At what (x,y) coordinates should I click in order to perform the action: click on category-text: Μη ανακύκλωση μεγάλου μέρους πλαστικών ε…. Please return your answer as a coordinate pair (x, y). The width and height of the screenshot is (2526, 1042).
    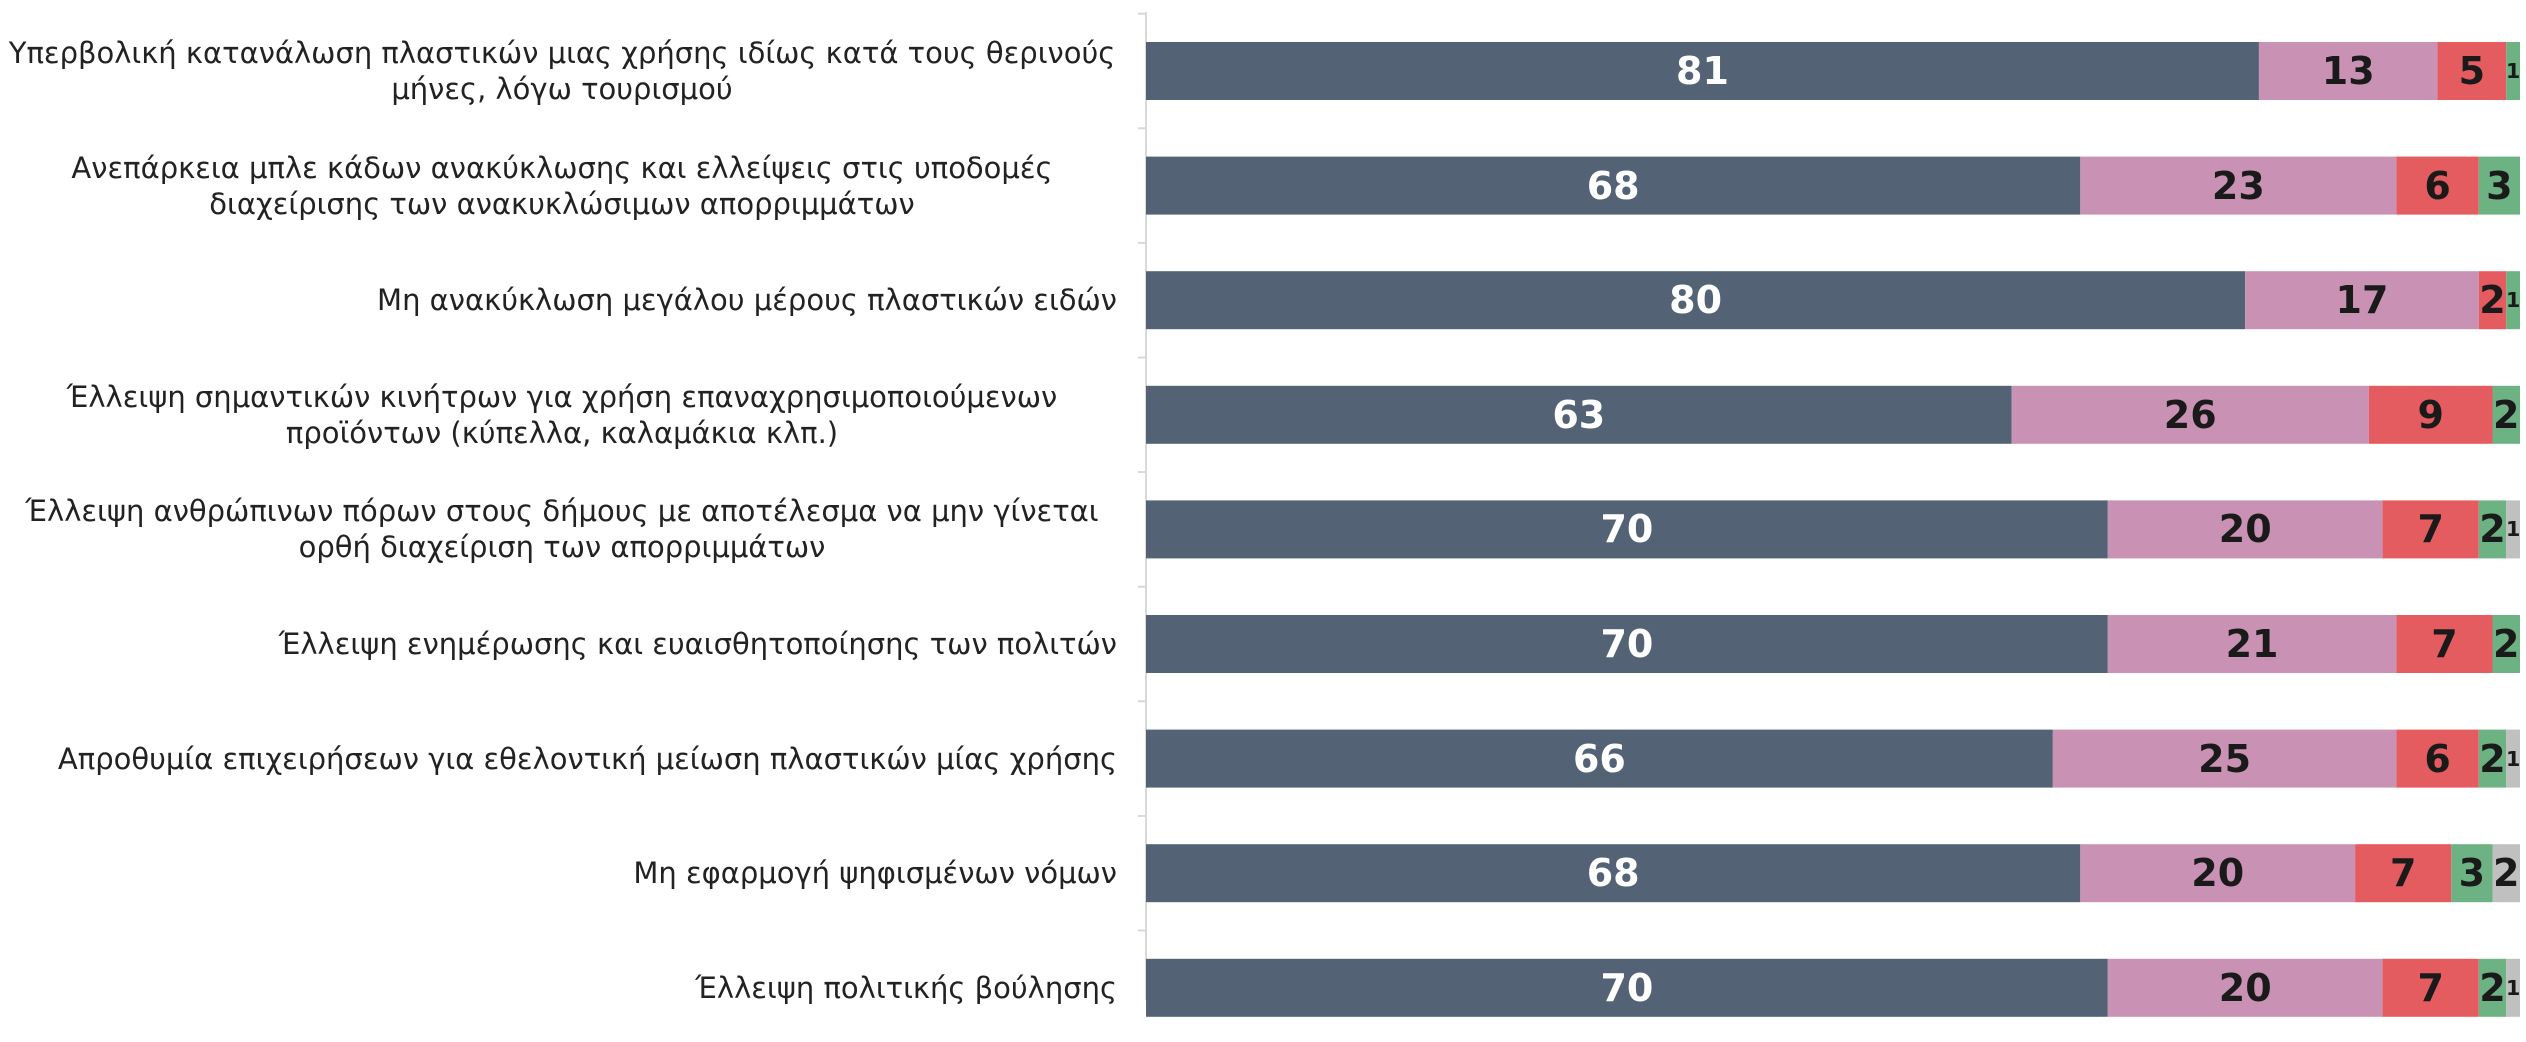
    Looking at the image, I should click on (747, 300).